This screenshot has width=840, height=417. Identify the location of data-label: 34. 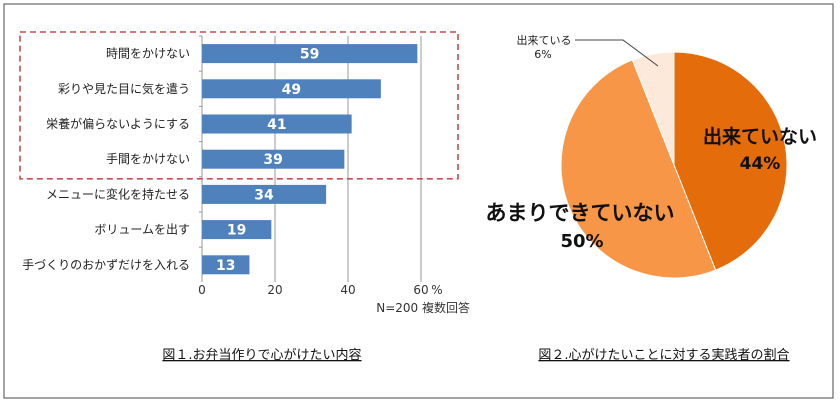
(264, 195).